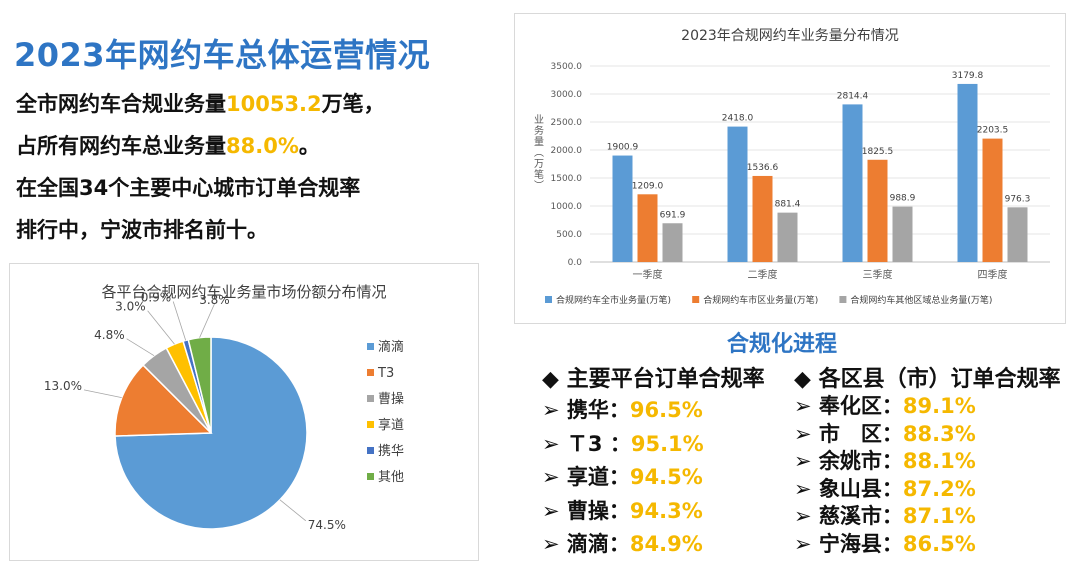 The height and width of the screenshot is (572, 1080). I want to click on platform-rate: 95.1%, so click(667, 443).